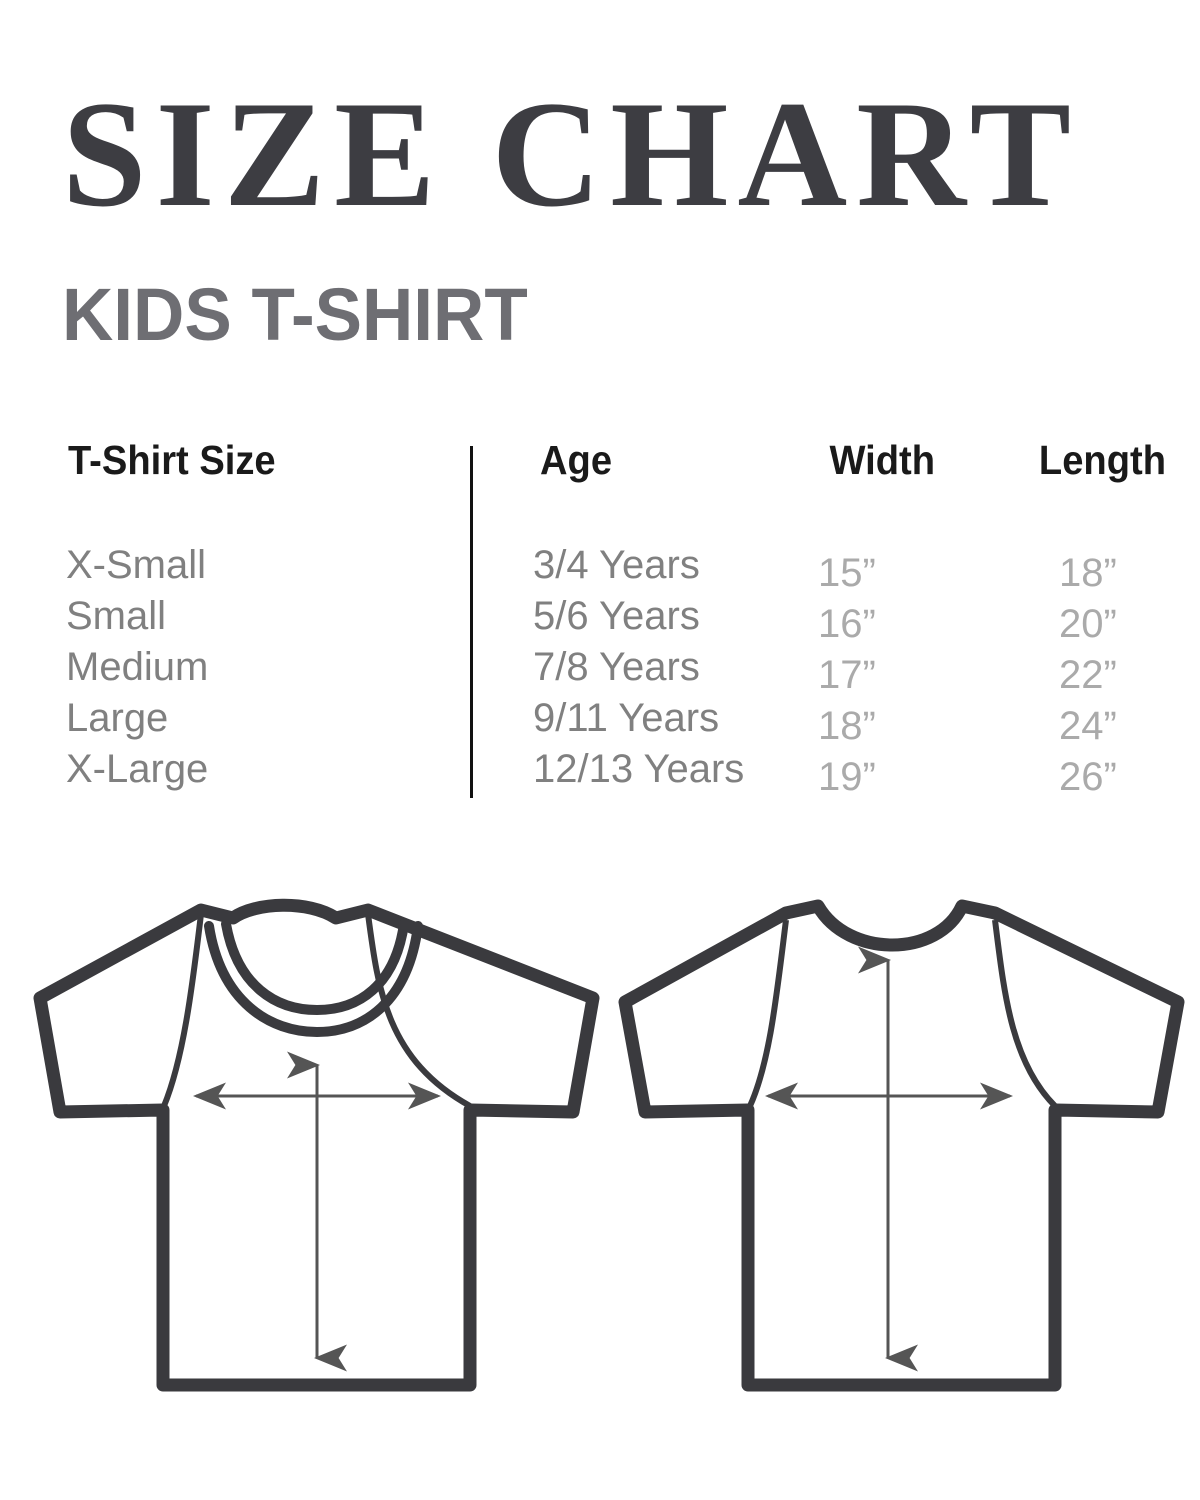 The image size is (1200, 1500). Describe the element at coordinates (847, 675) in the screenshot. I see `cell-width: 17”` at that location.